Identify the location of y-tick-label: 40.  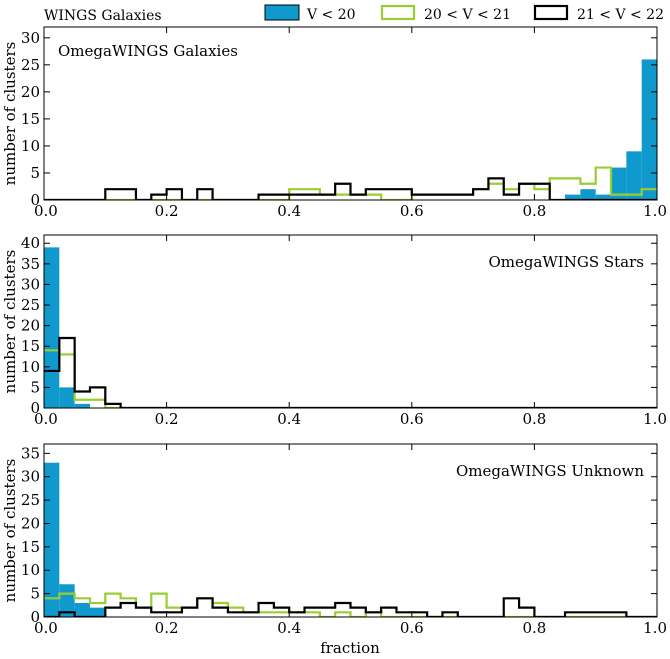
(30, 243).